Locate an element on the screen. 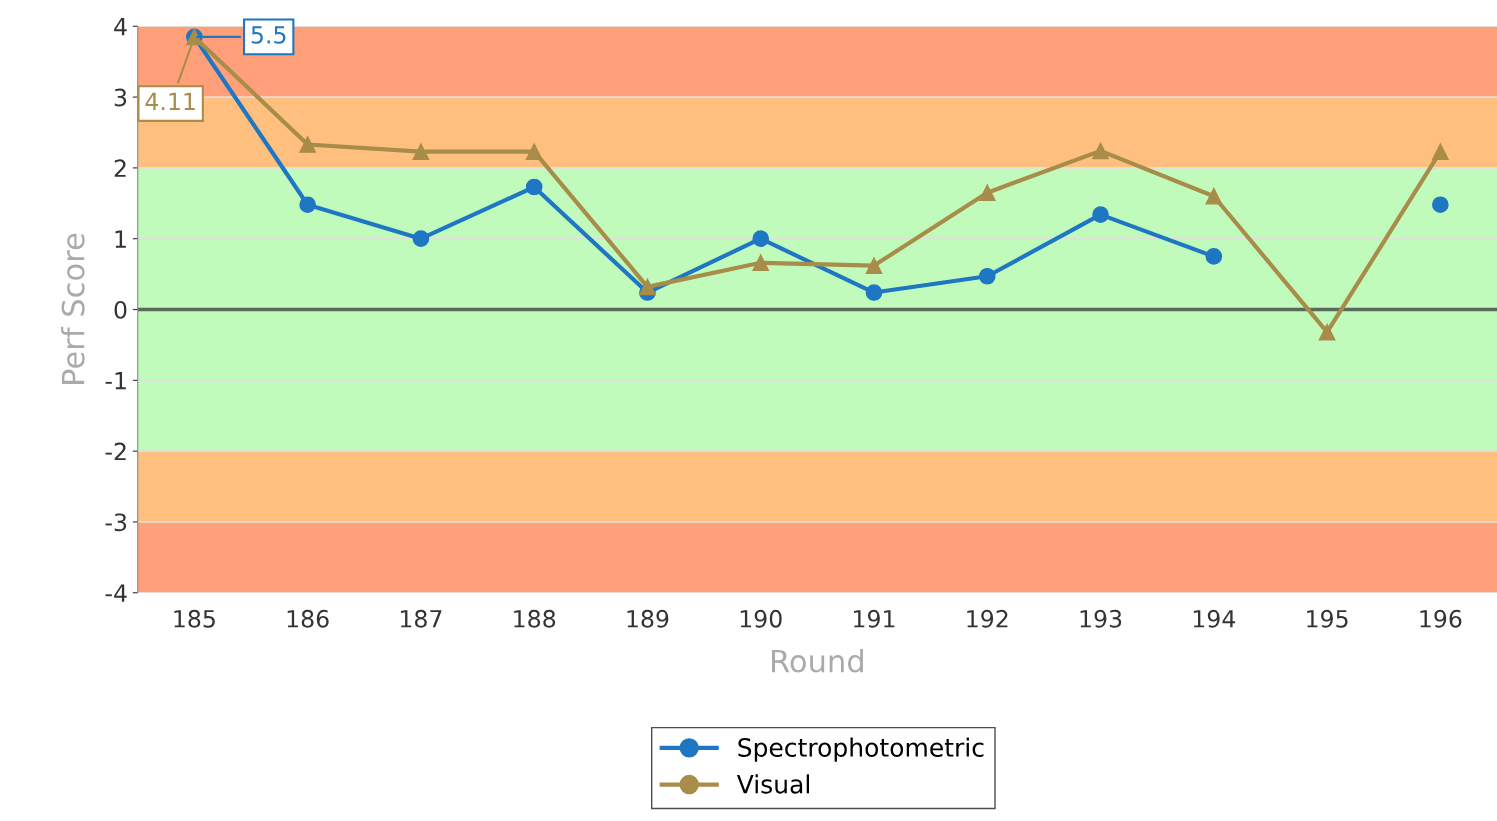 This screenshot has width=1497, height=821. annotation: 5.5 is located at coordinates (268, 35).